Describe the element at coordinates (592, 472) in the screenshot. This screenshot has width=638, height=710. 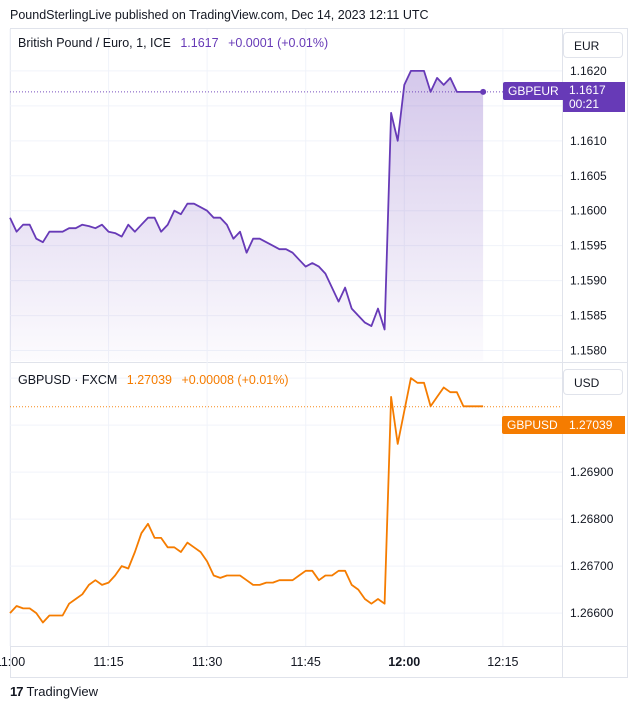
I see `bottom-price-tick-label: 1.26900` at that location.